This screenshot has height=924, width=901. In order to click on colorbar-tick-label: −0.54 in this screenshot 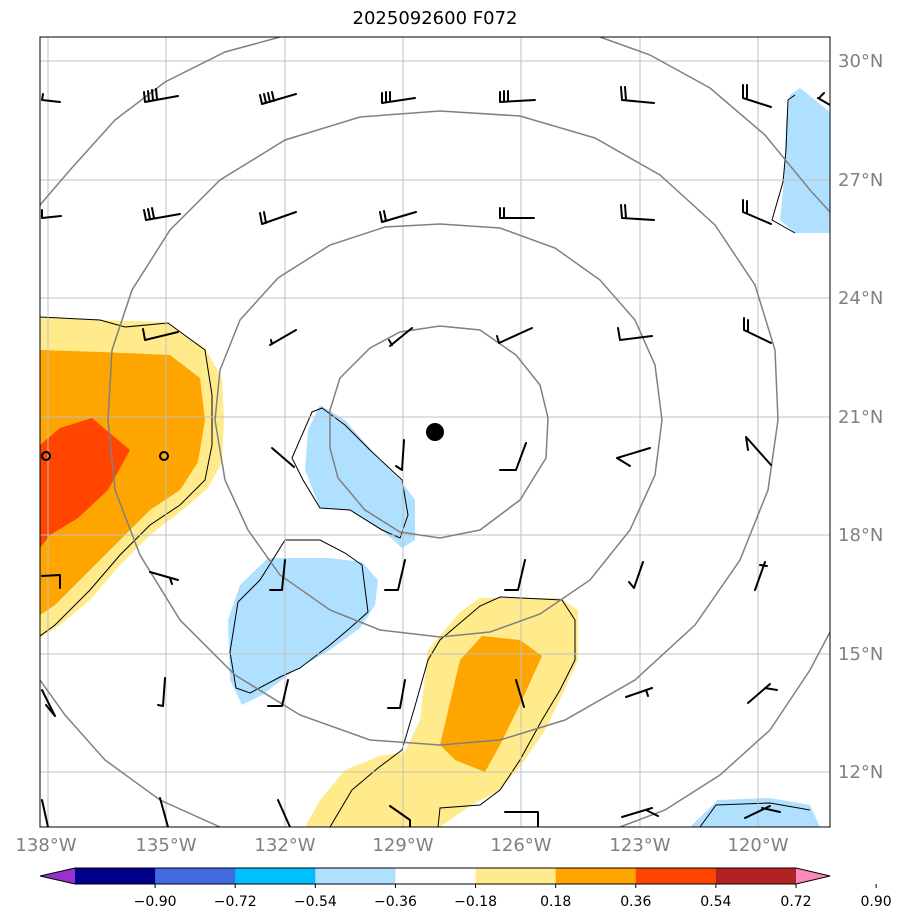, I will do `click(315, 902)`.